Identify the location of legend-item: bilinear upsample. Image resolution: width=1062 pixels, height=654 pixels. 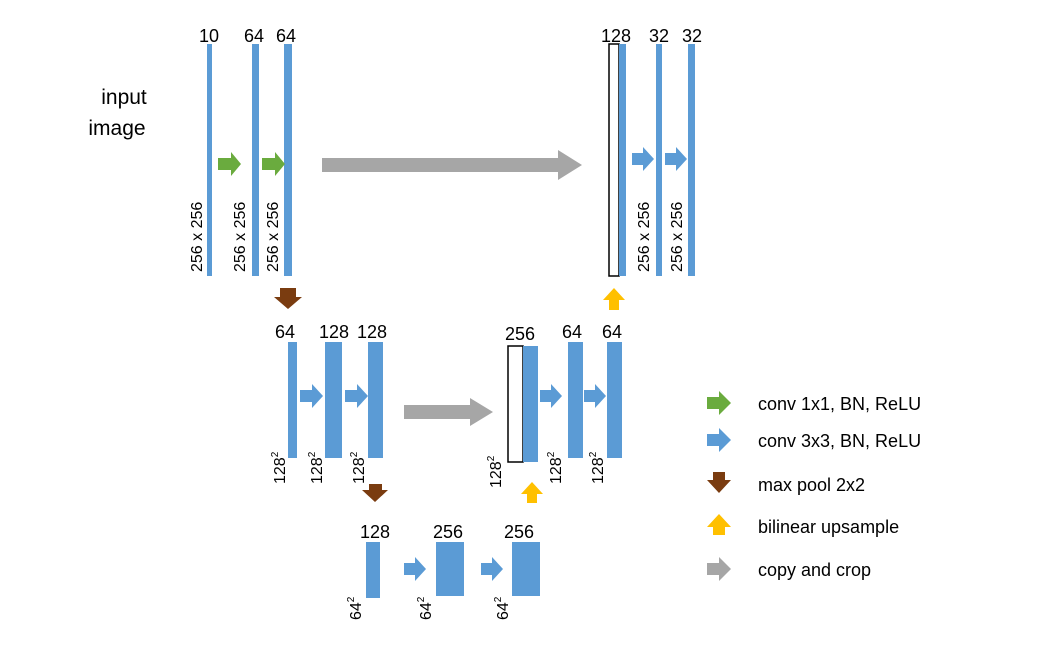
(803, 525).